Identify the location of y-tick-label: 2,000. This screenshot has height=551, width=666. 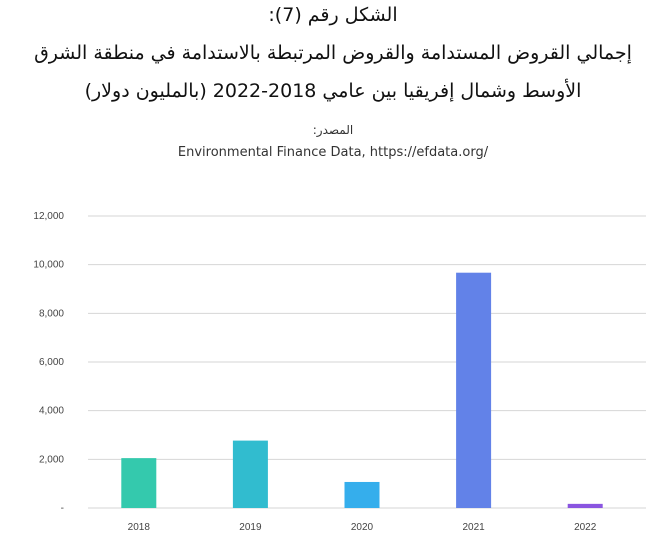
(51, 459).